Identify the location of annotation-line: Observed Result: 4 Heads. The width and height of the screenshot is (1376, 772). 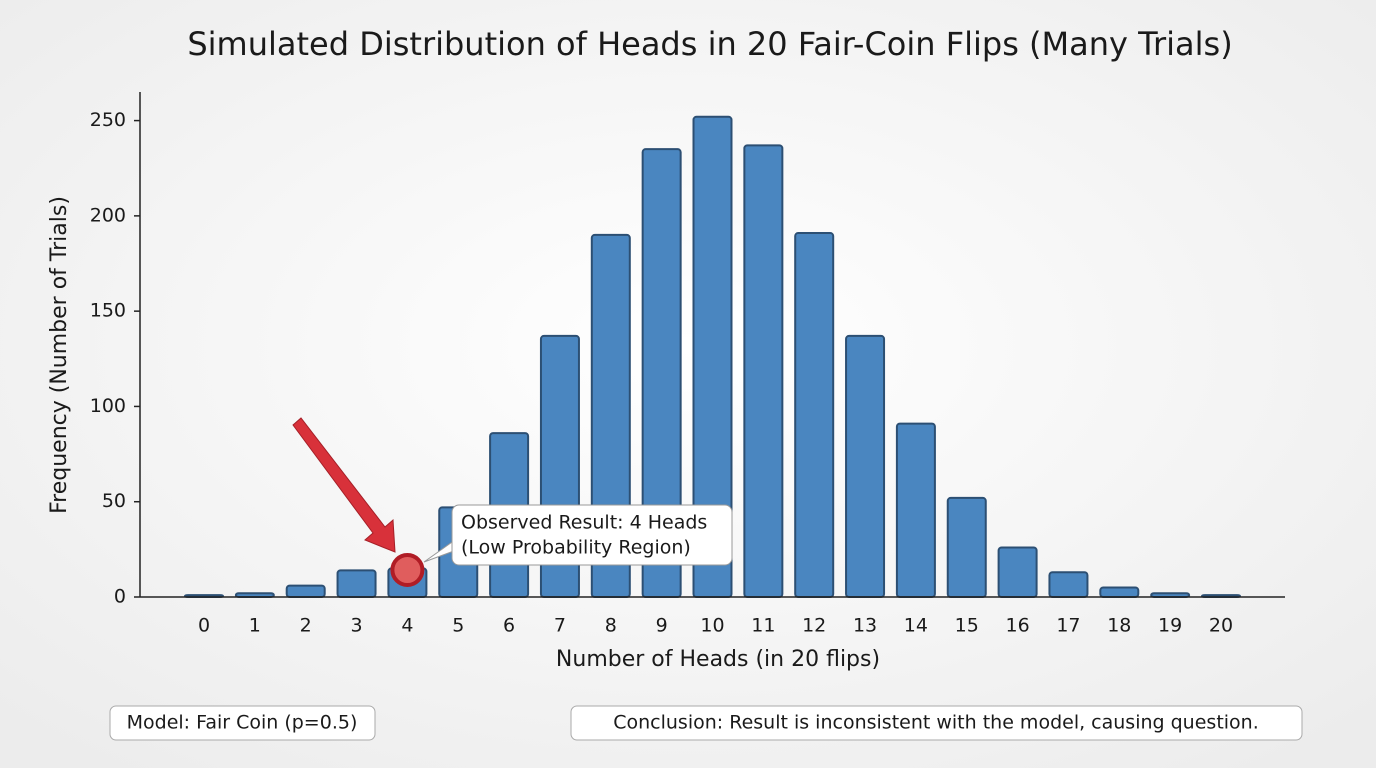
(584, 523).